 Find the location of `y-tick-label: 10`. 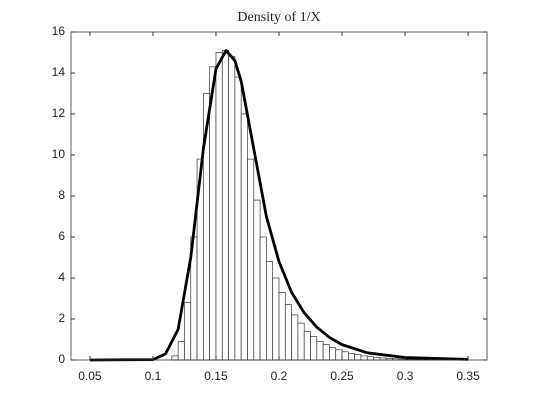

y-tick-label: 10 is located at coordinates (59, 154).